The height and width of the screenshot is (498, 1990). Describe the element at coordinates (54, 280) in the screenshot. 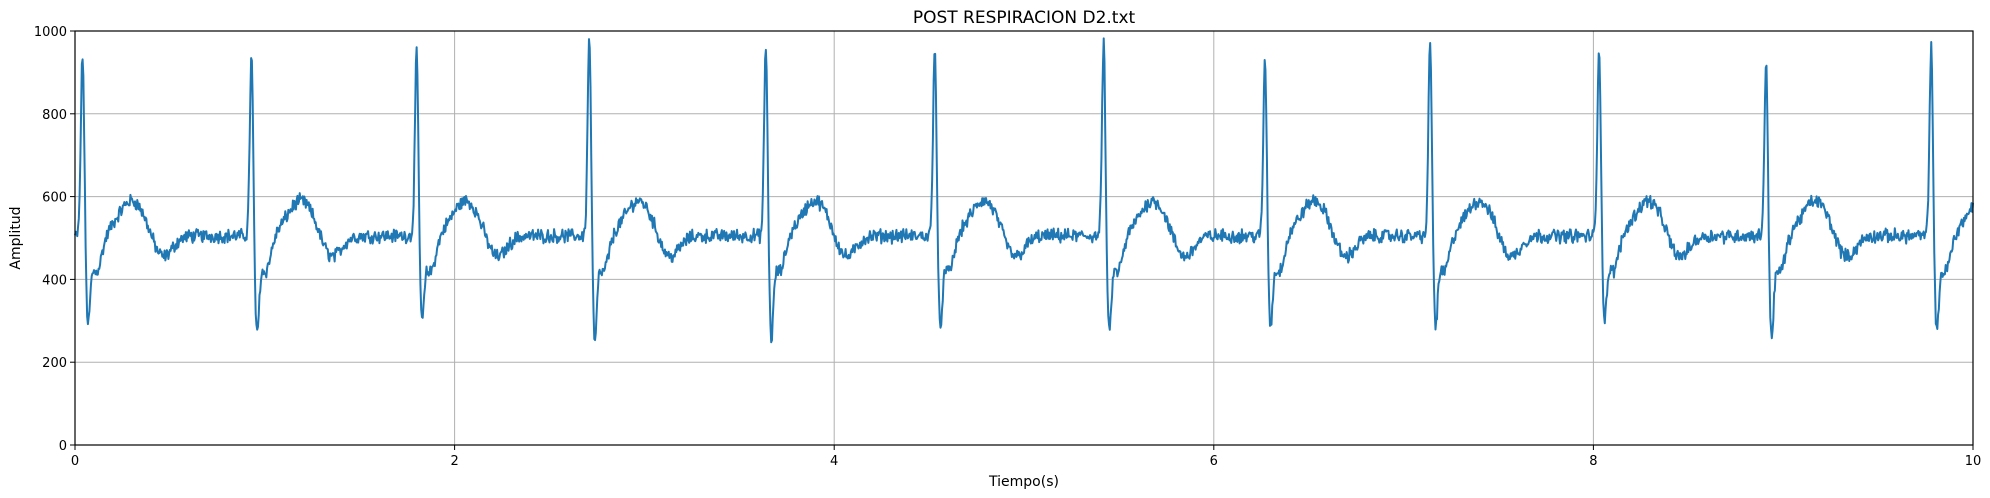

I see `y-tick-label: 400` at that location.